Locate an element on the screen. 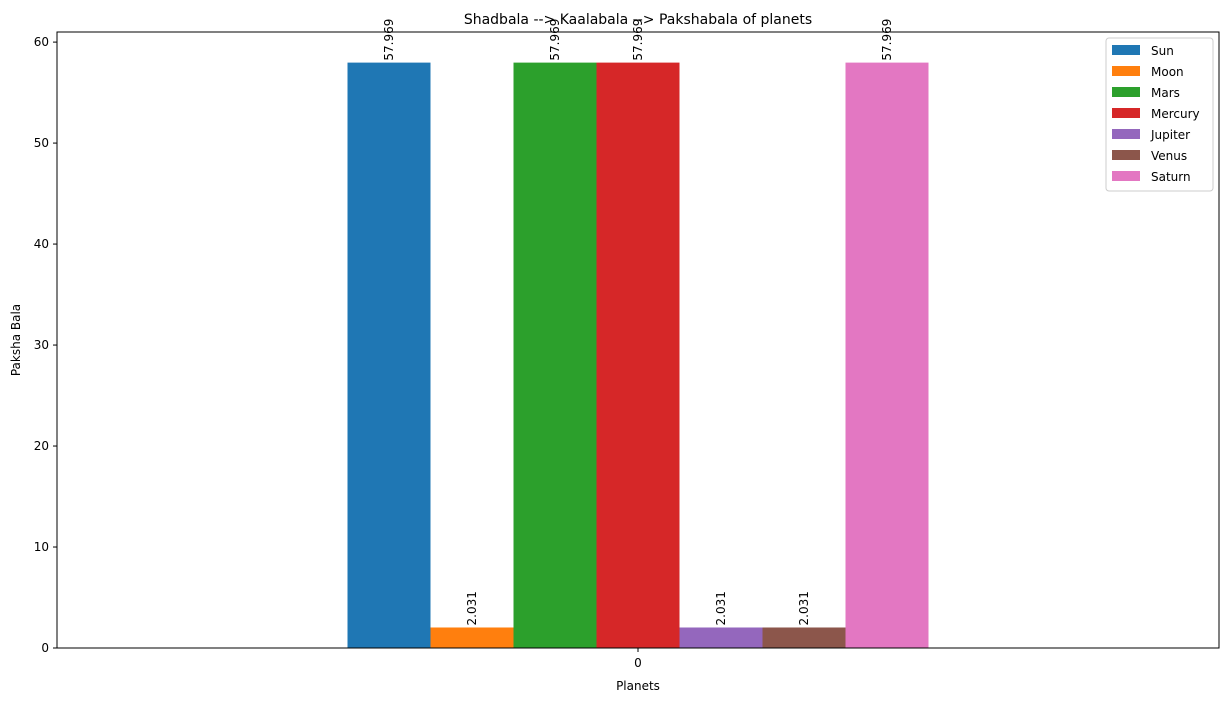  legend-swatch-saturn is located at coordinates (1126, 176).